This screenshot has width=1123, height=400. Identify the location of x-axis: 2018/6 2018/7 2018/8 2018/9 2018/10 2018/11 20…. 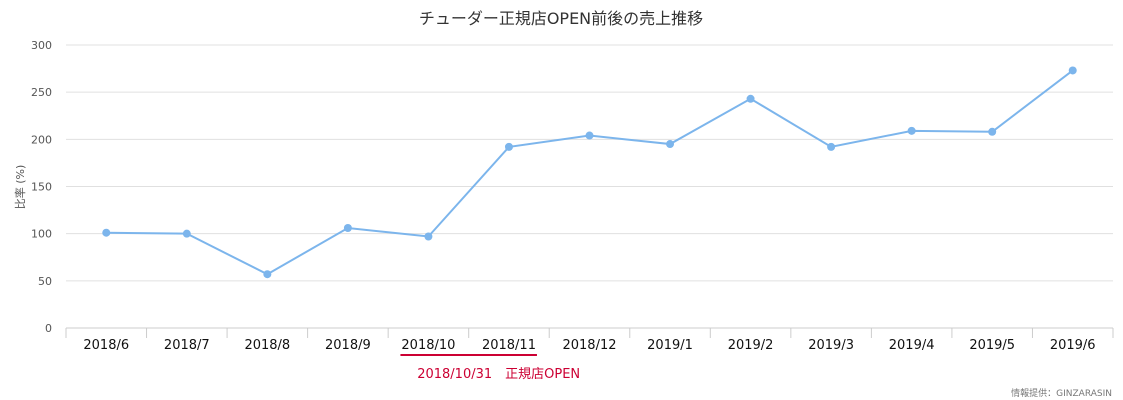
(589, 340).